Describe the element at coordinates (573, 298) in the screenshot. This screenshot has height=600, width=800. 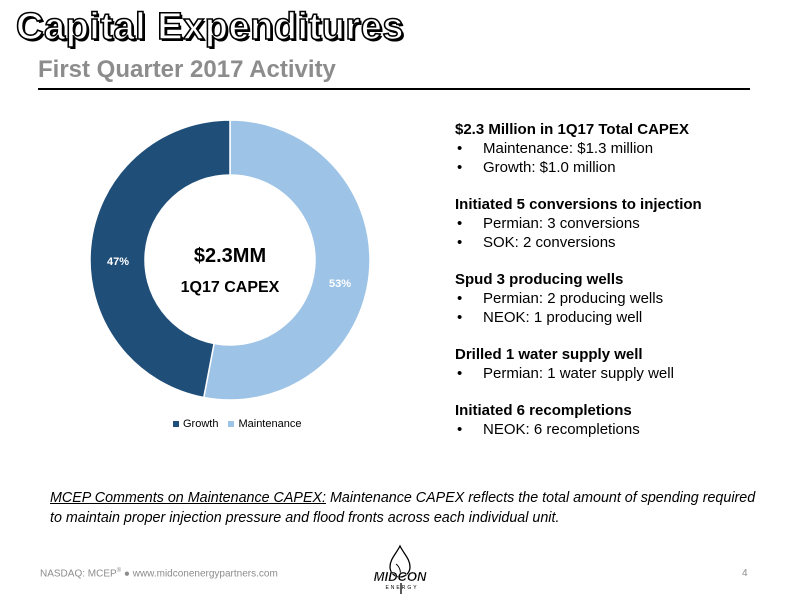
I see `bullet-text: Permian: 2 producing wells` at that location.